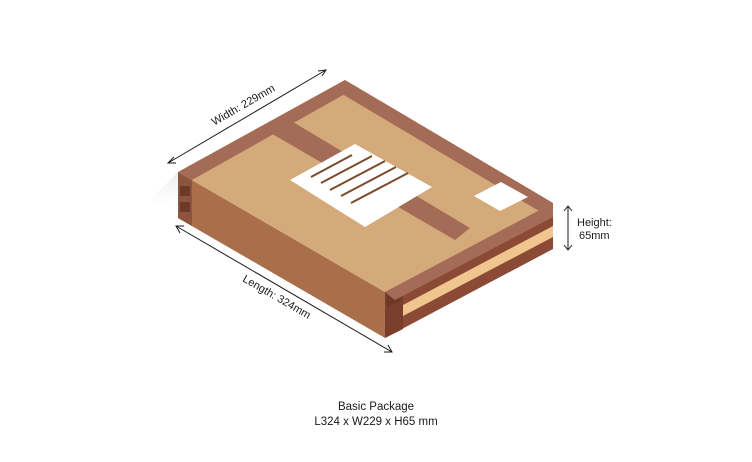 The width and height of the screenshot is (752, 462). I want to click on height-label-line1: Height:, so click(594, 223).